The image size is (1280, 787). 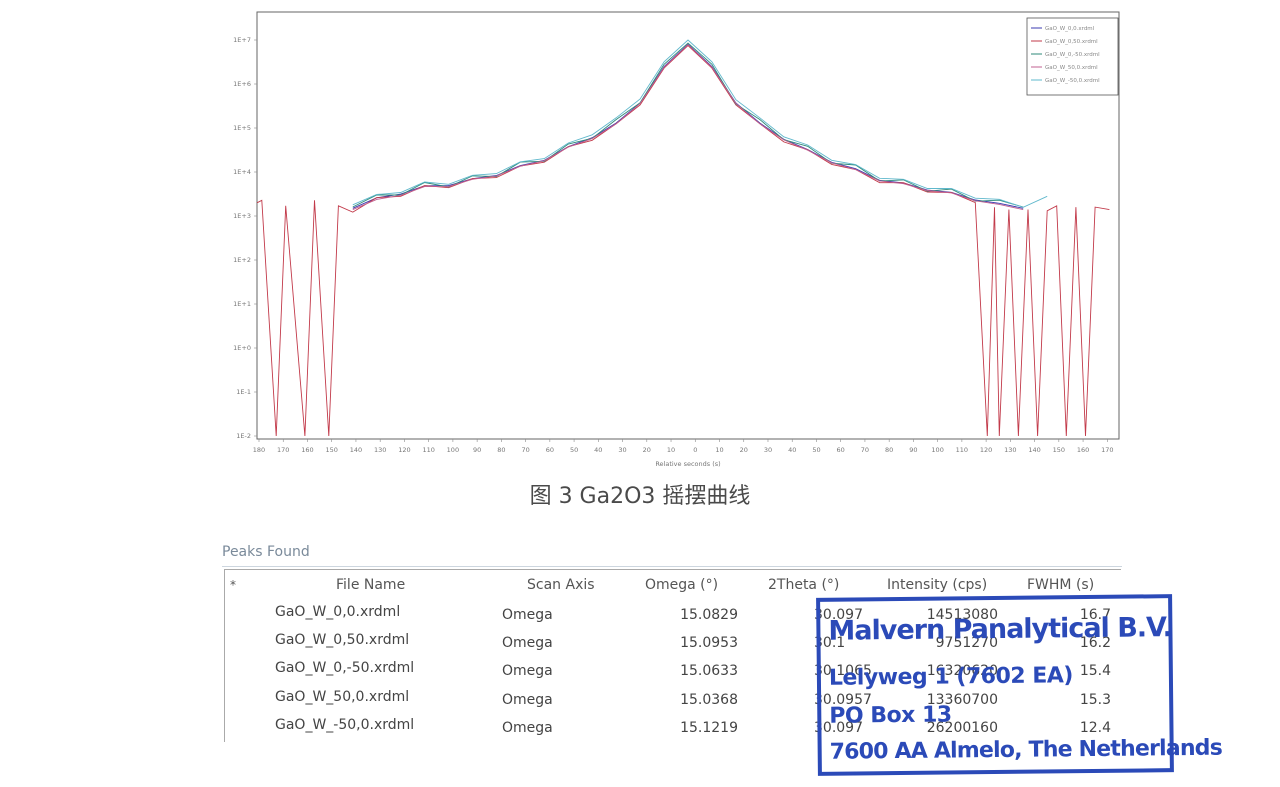 What do you see at coordinates (709, 643) in the screenshot?
I see `cell-omega: 15.0953` at bounding box center [709, 643].